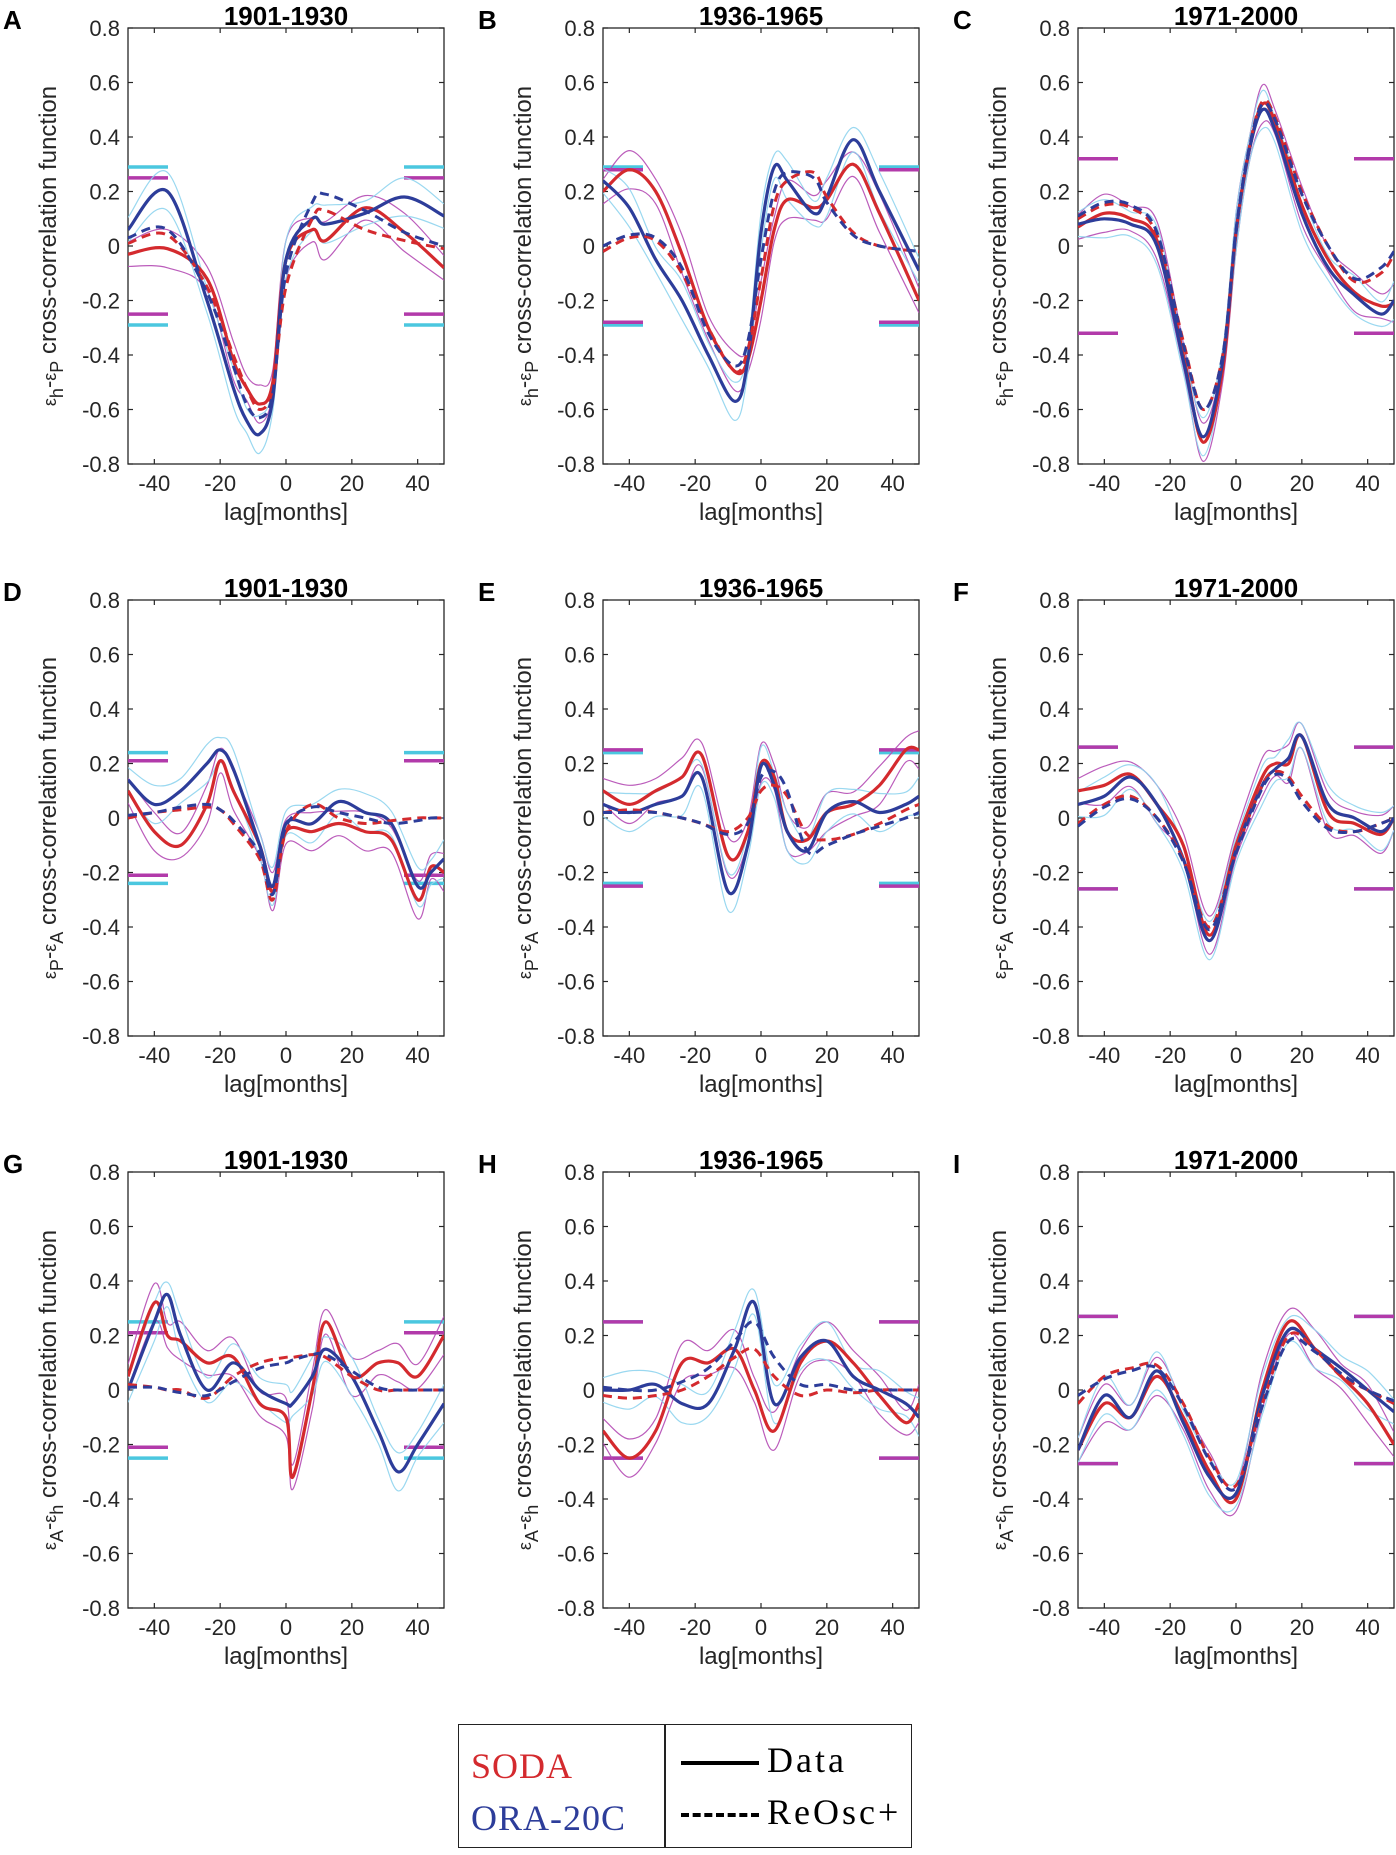 The height and width of the screenshot is (1855, 1396). I want to click on y-axis-label-part: h, so click(57, 1510).